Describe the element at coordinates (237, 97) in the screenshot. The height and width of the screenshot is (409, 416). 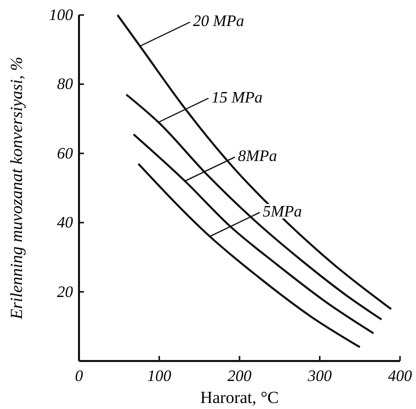
I see `annotation: 15 MPa` at that location.